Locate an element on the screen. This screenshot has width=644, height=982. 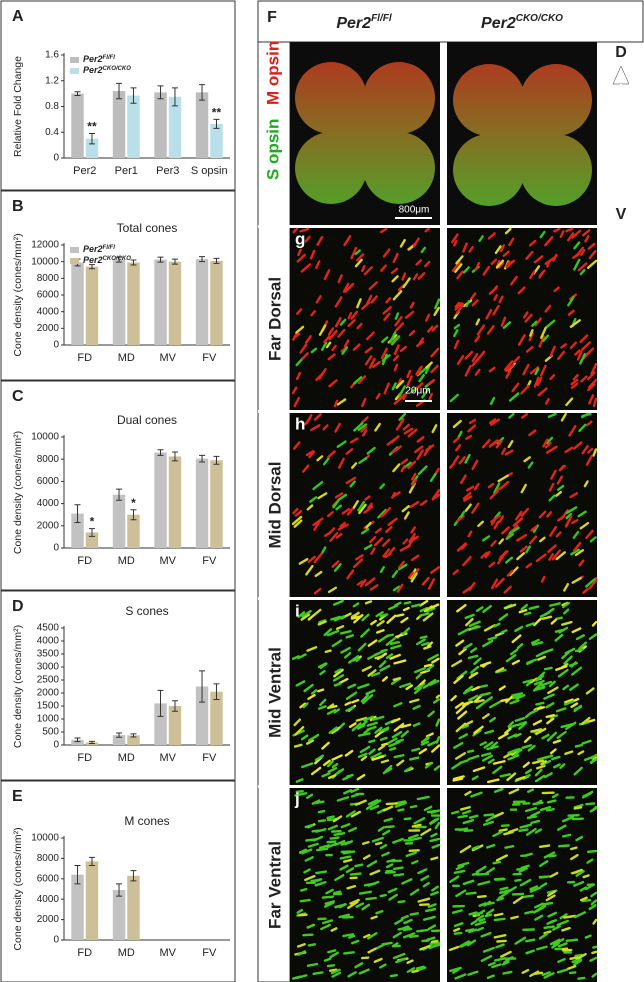
x-tick-label: Per2 is located at coordinates (84, 171).